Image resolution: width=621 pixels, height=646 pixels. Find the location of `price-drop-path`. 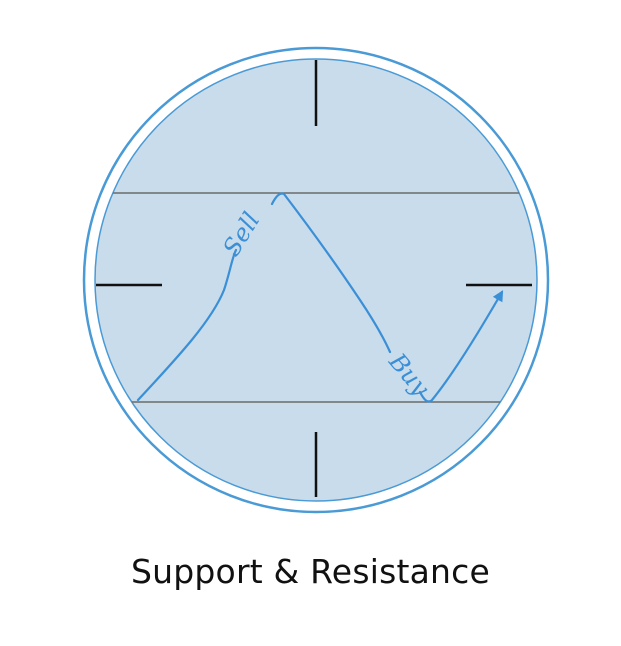

price-drop-path is located at coordinates (331, 273).